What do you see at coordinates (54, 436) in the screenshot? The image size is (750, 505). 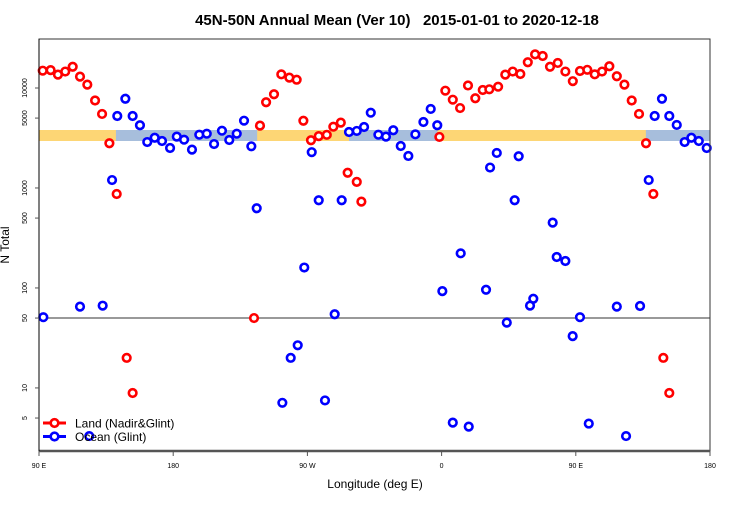 I see `legend-marker` at bounding box center [54, 436].